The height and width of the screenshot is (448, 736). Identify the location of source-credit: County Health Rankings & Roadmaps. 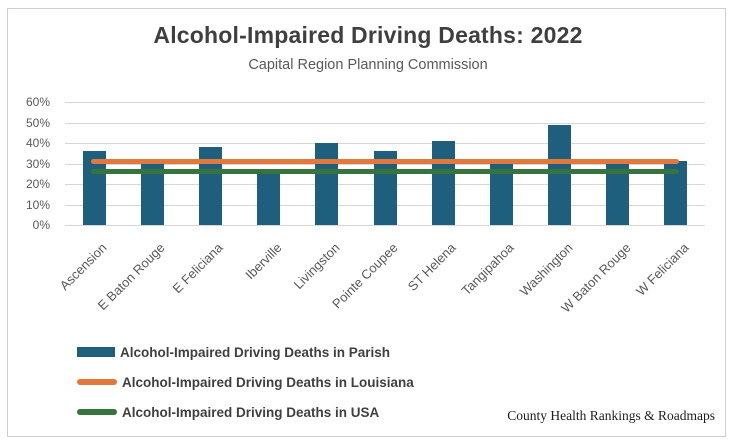
(611, 415).